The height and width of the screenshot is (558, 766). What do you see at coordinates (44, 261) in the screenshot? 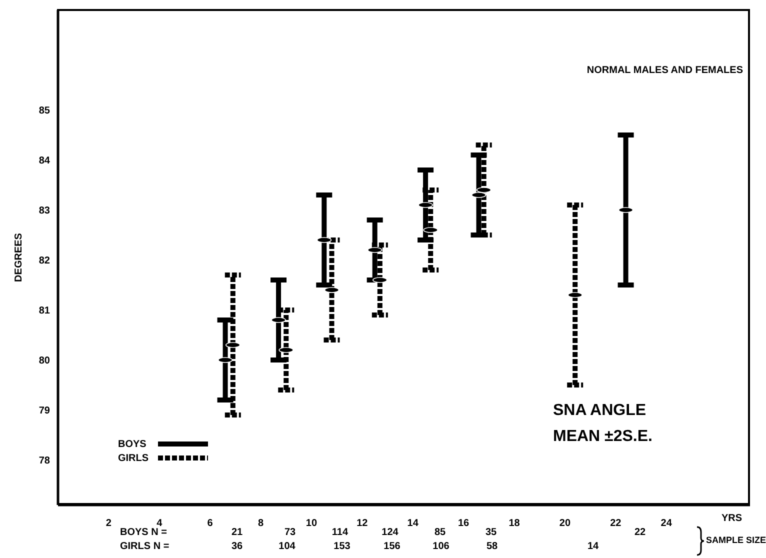
I see `y-tick-label: 82` at bounding box center [44, 261].